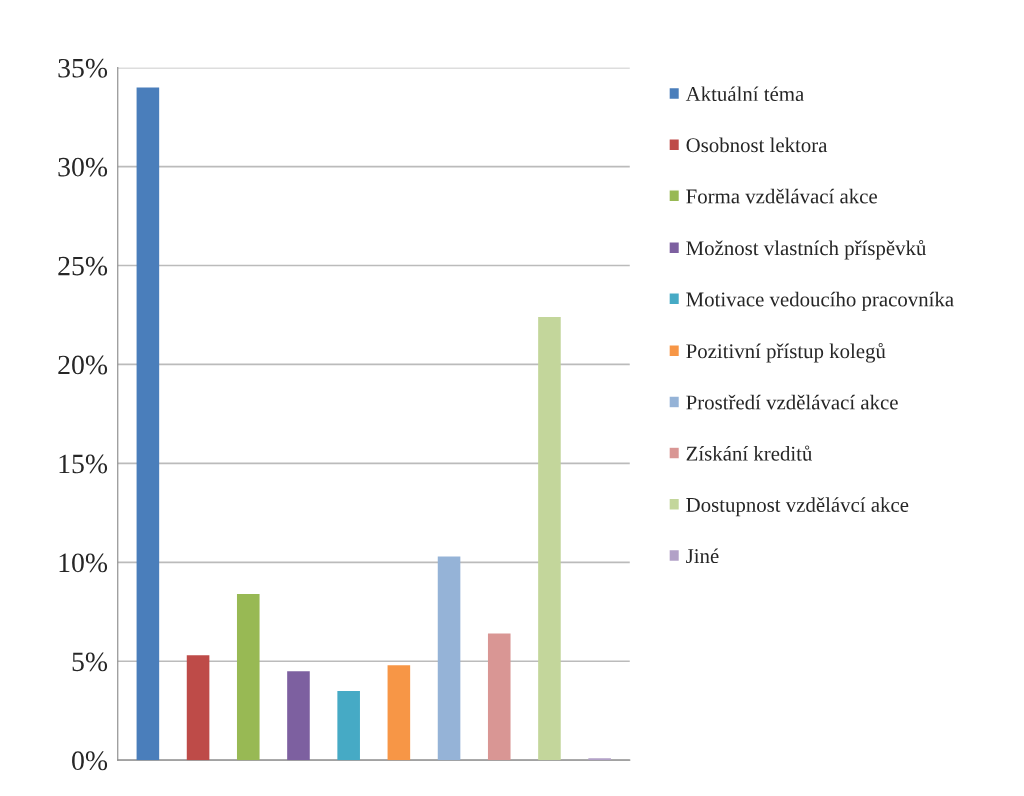 This screenshot has height=796, width=1024. I want to click on legend-label: Motivace vedoucího pracovníka, so click(820, 301).